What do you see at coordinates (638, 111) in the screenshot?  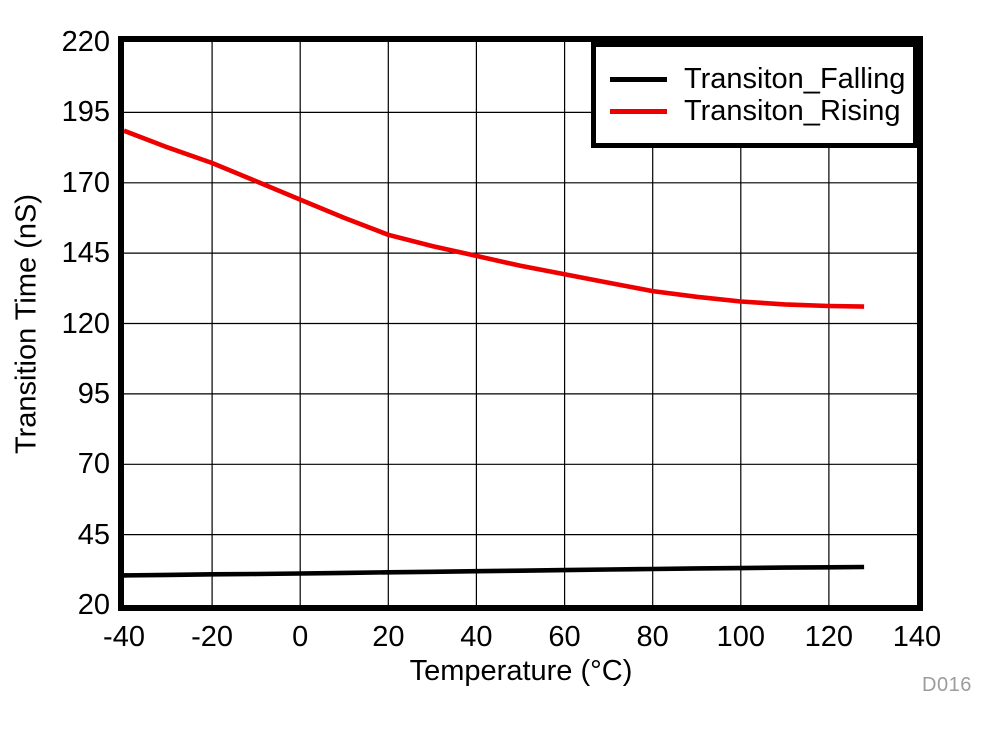 I see `legend-line-swatch-rising` at bounding box center [638, 111].